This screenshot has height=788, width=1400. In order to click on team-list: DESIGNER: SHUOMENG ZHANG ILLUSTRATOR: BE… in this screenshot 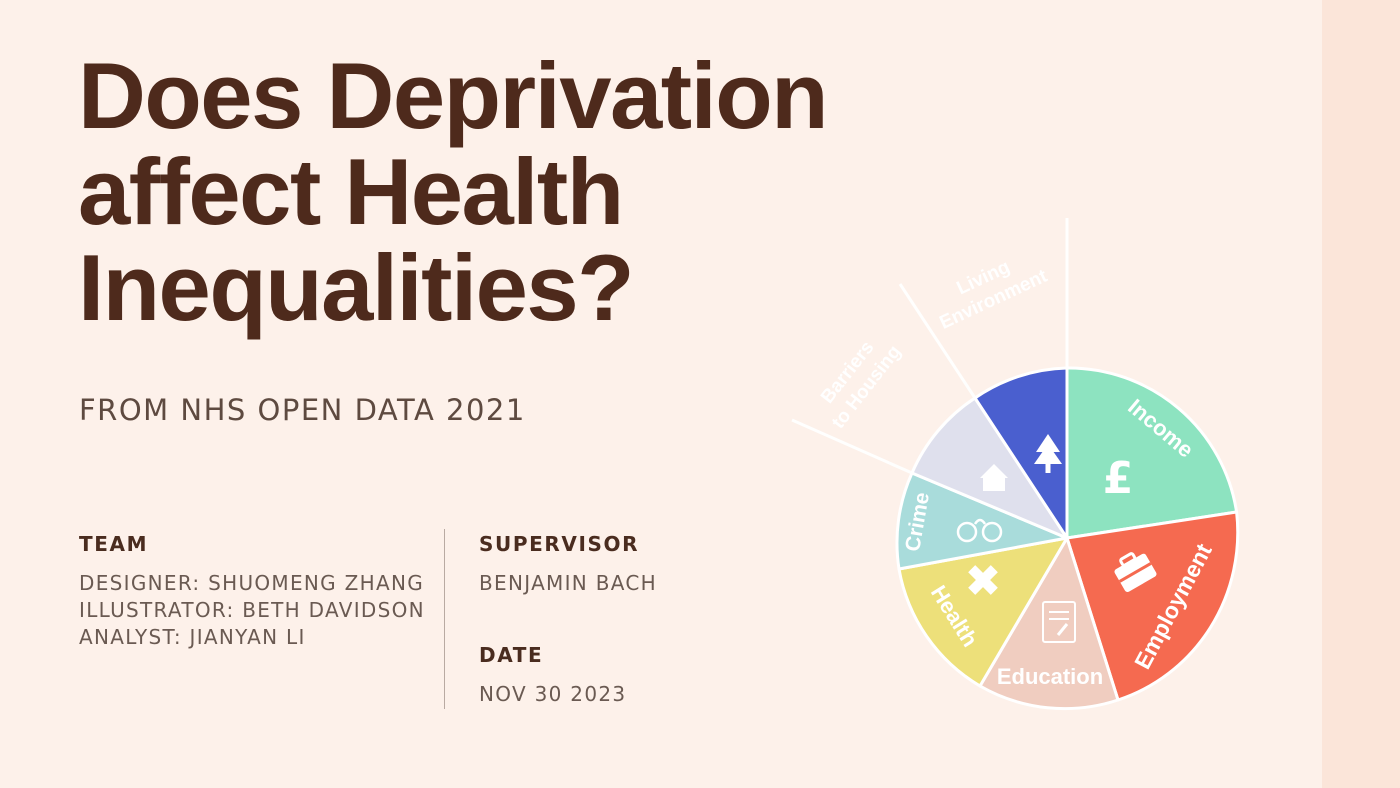, I will do `click(252, 610)`.